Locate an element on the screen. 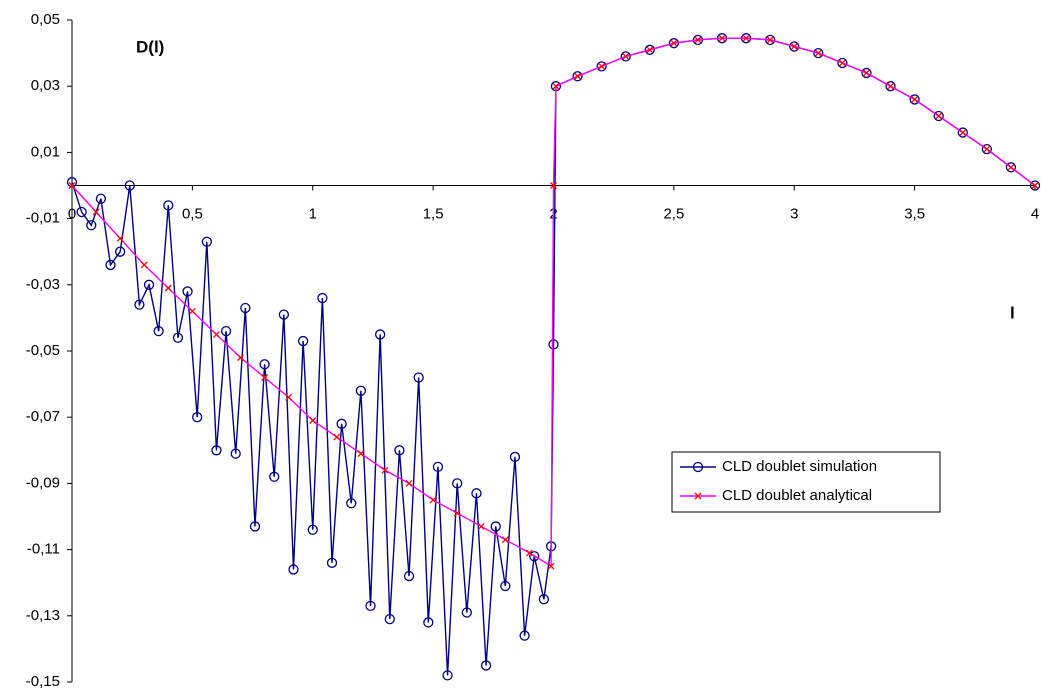 The height and width of the screenshot is (690, 1041). y-tick-label: -0,15 is located at coordinates (43, 681).